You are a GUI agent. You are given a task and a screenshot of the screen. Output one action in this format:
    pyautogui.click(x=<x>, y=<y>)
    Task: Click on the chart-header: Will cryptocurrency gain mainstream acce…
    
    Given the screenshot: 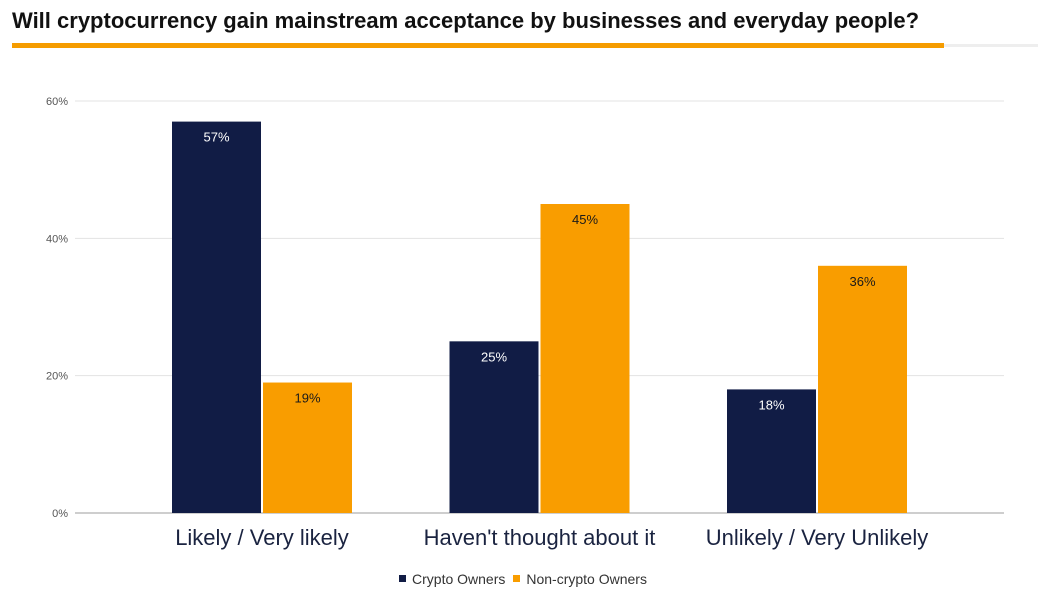 What is the action you would take?
    pyautogui.click(x=523, y=26)
    